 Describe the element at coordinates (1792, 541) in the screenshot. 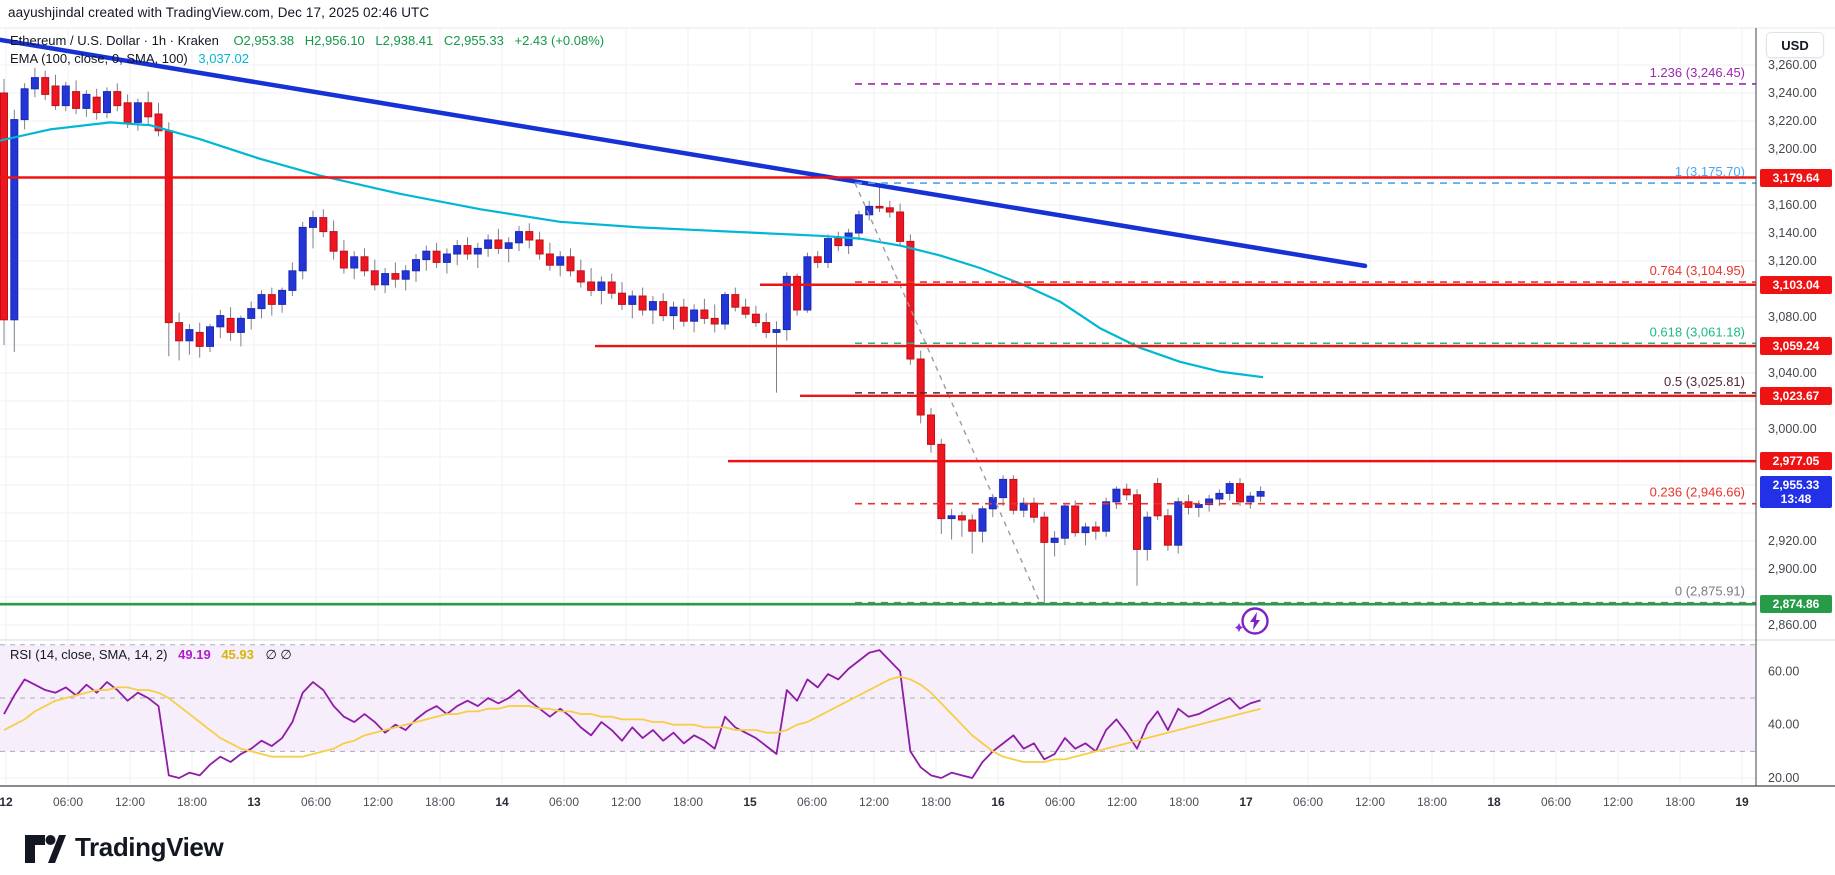

I see `price-tick: 2,920.00` at that location.